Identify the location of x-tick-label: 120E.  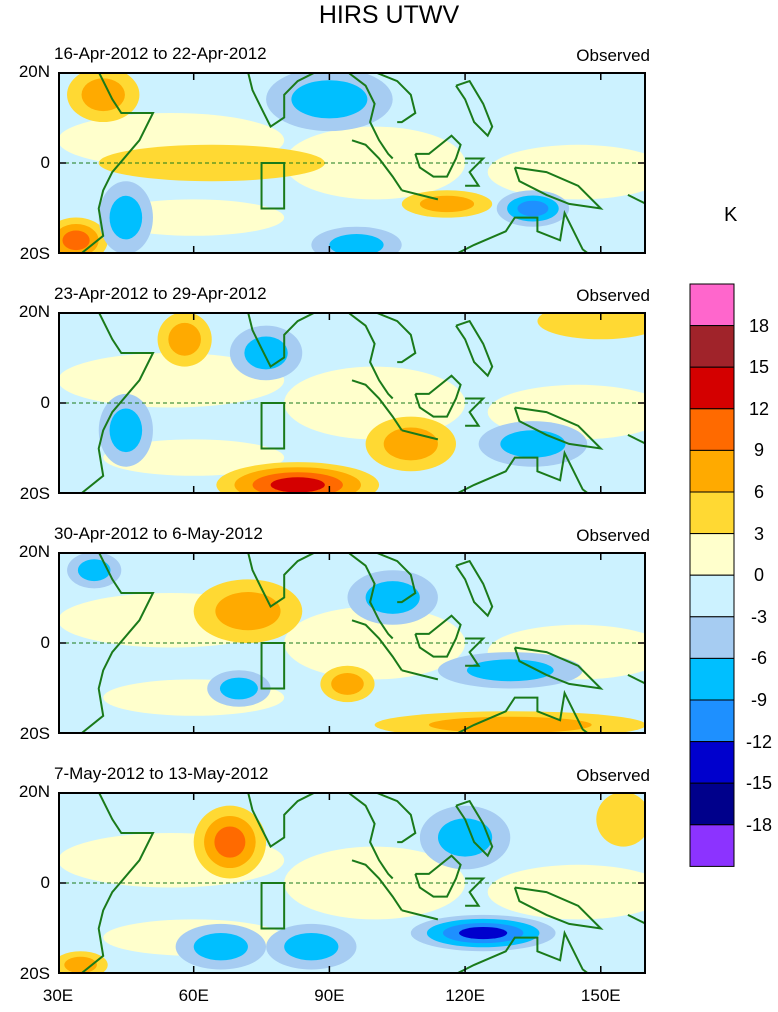
(465, 995).